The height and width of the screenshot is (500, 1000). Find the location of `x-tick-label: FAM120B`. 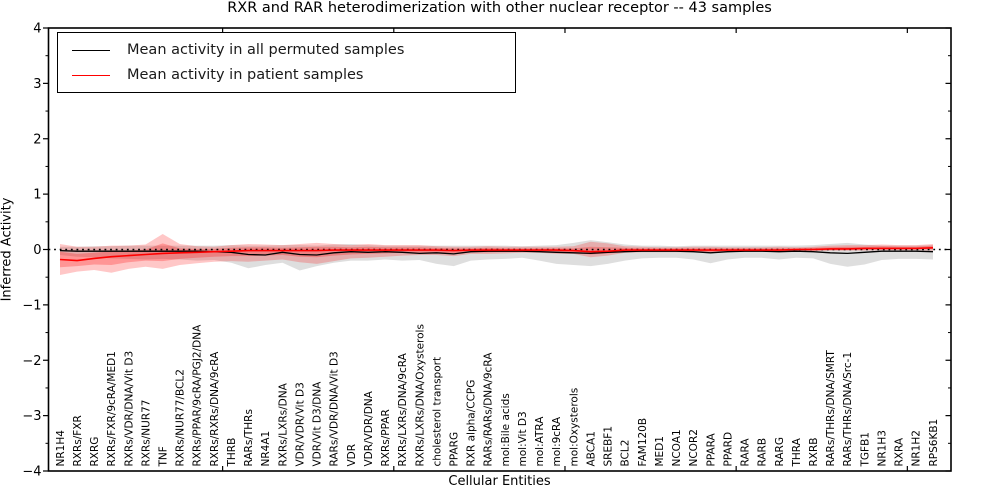

x-tick-label: FAM120B is located at coordinates (643, 442).